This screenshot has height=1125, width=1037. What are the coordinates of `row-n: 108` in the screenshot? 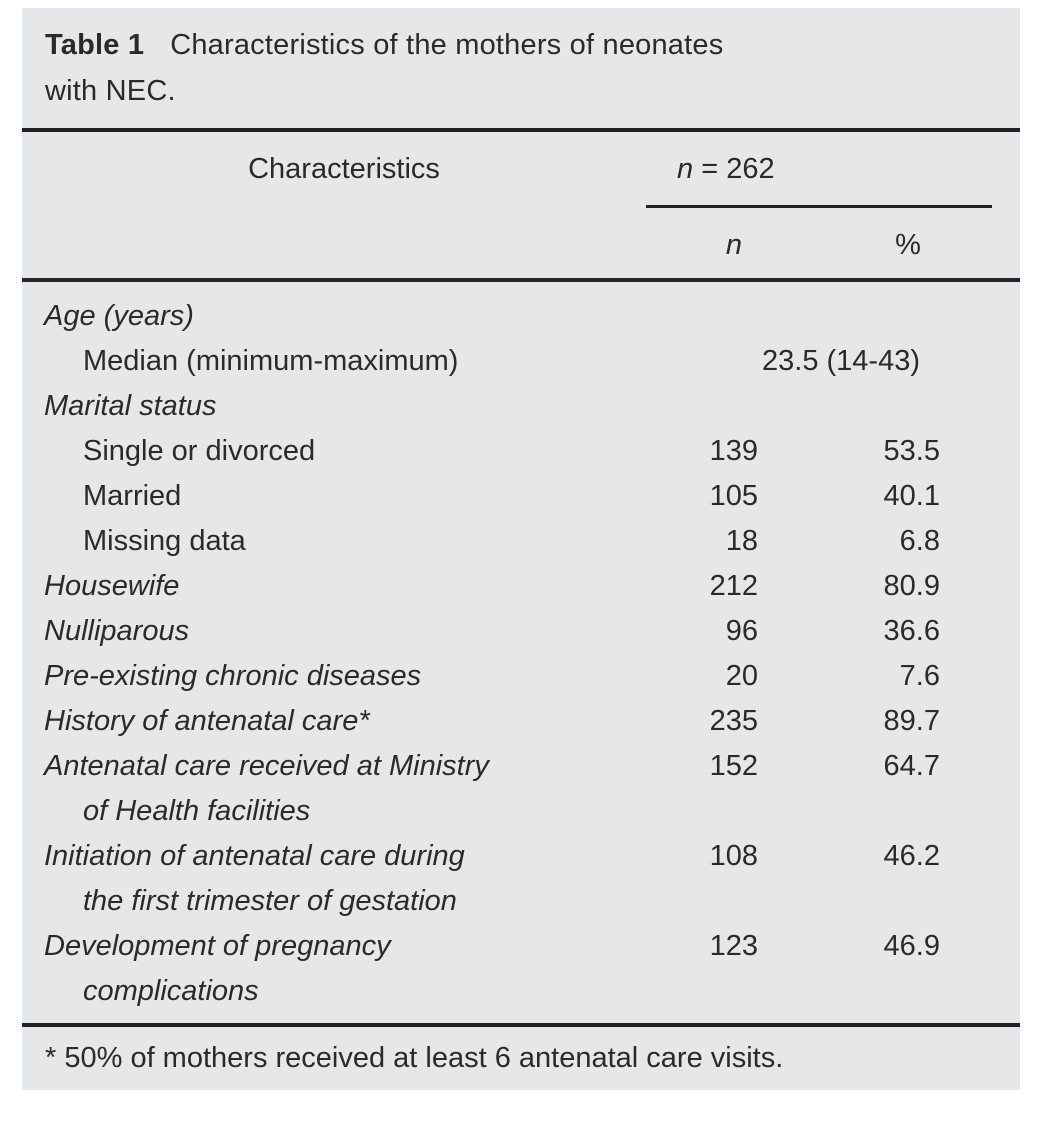 It's located at (733, 856).